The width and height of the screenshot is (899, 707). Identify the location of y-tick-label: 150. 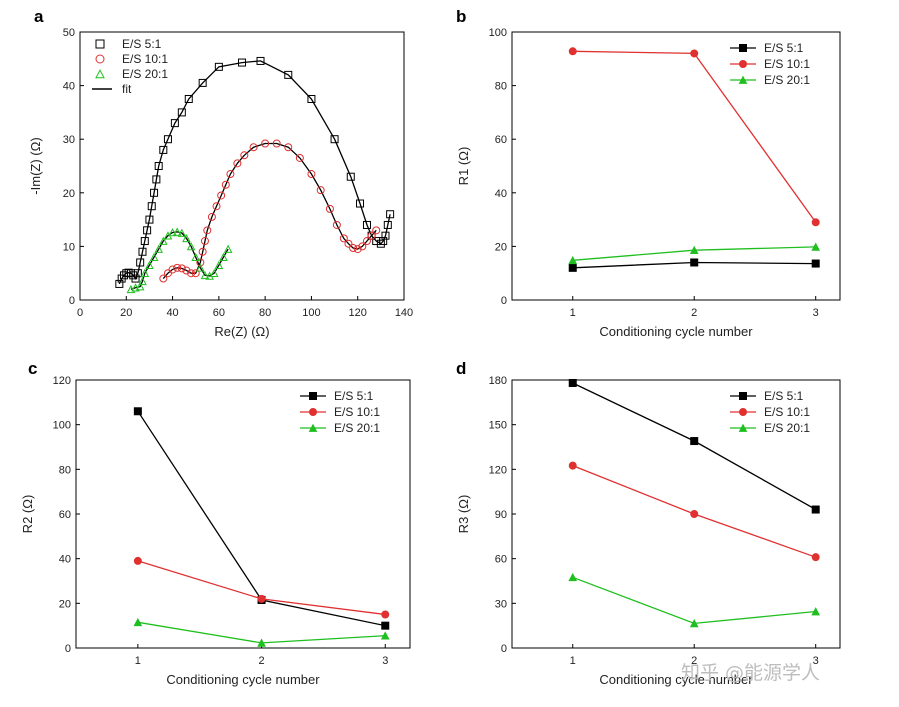
(498, 426).